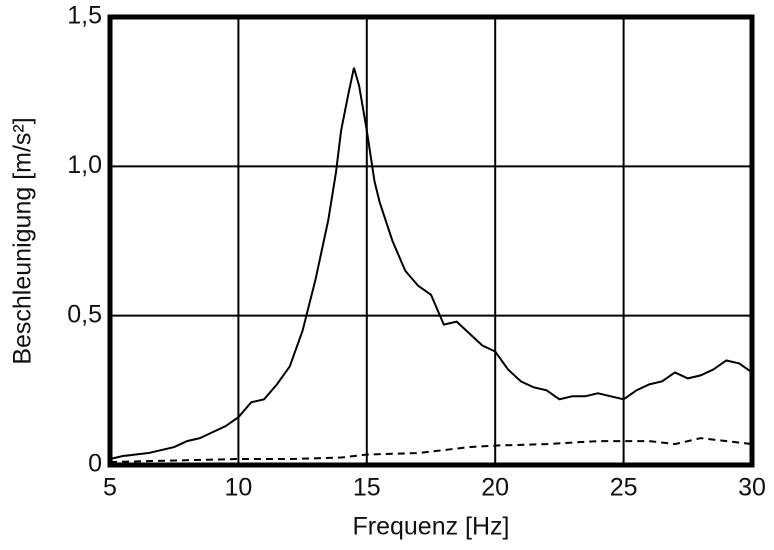 This screenshot has height=550, width=774. What do you see at coordinates (367, 488) in the screenshot?
I see `x-tick-label: 15` at bounding box center [367, 488].